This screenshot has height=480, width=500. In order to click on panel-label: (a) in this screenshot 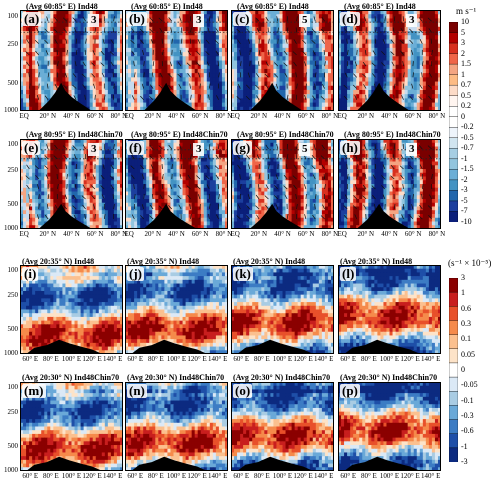, I will do `click(31, 19)`.